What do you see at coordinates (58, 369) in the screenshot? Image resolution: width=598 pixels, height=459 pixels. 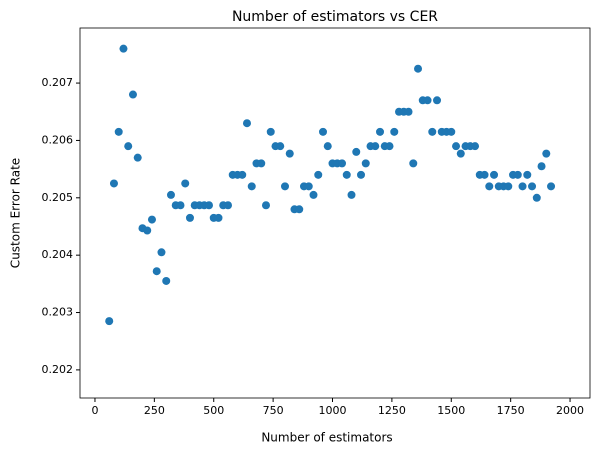 I see `y-tick-label: 0.202` at bounding box center [58, 369].